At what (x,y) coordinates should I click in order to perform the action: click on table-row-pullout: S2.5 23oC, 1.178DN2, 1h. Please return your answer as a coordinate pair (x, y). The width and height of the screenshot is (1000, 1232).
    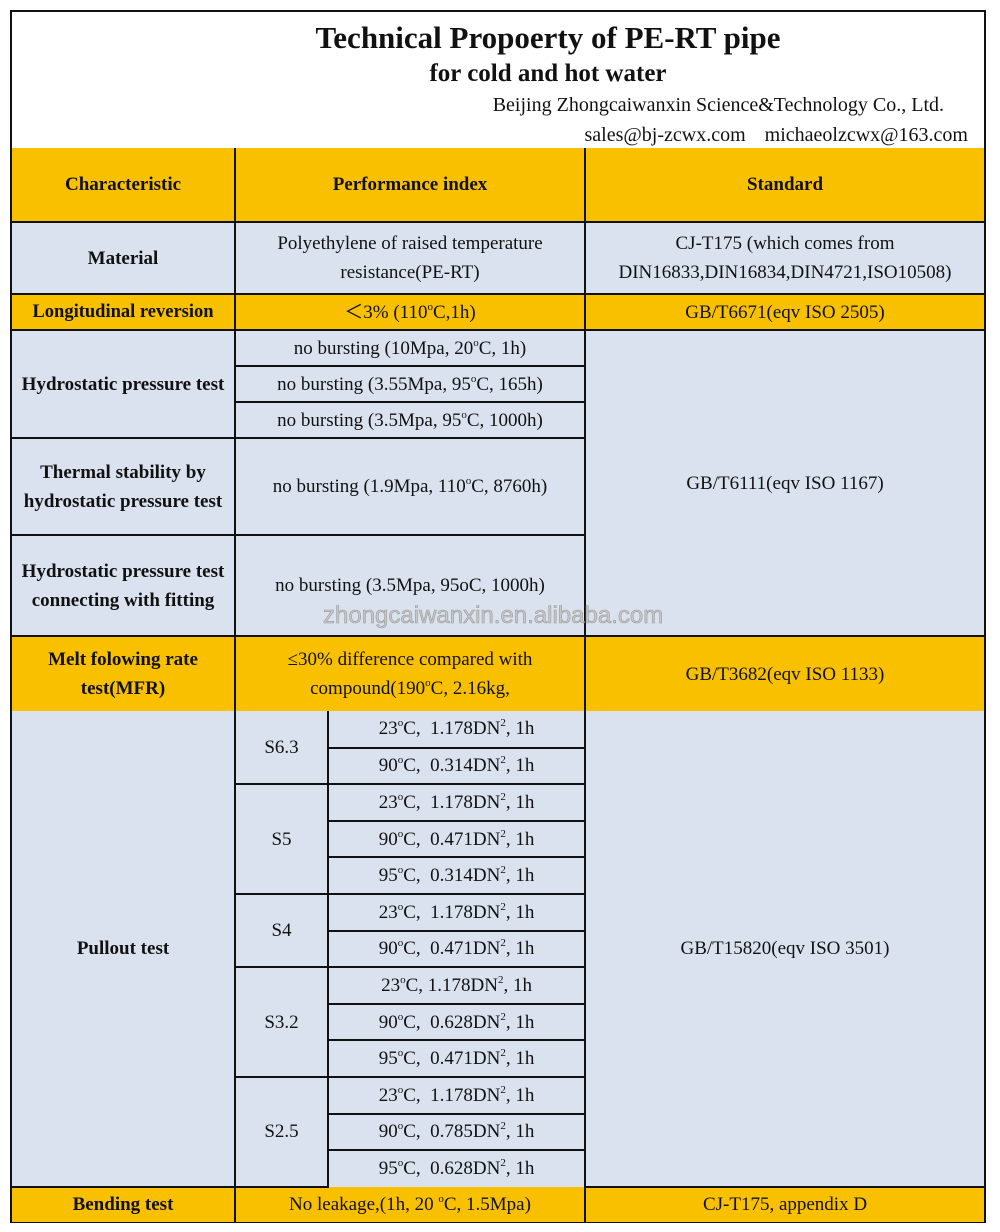
    Looking at the image, I should click on (498, 1131).